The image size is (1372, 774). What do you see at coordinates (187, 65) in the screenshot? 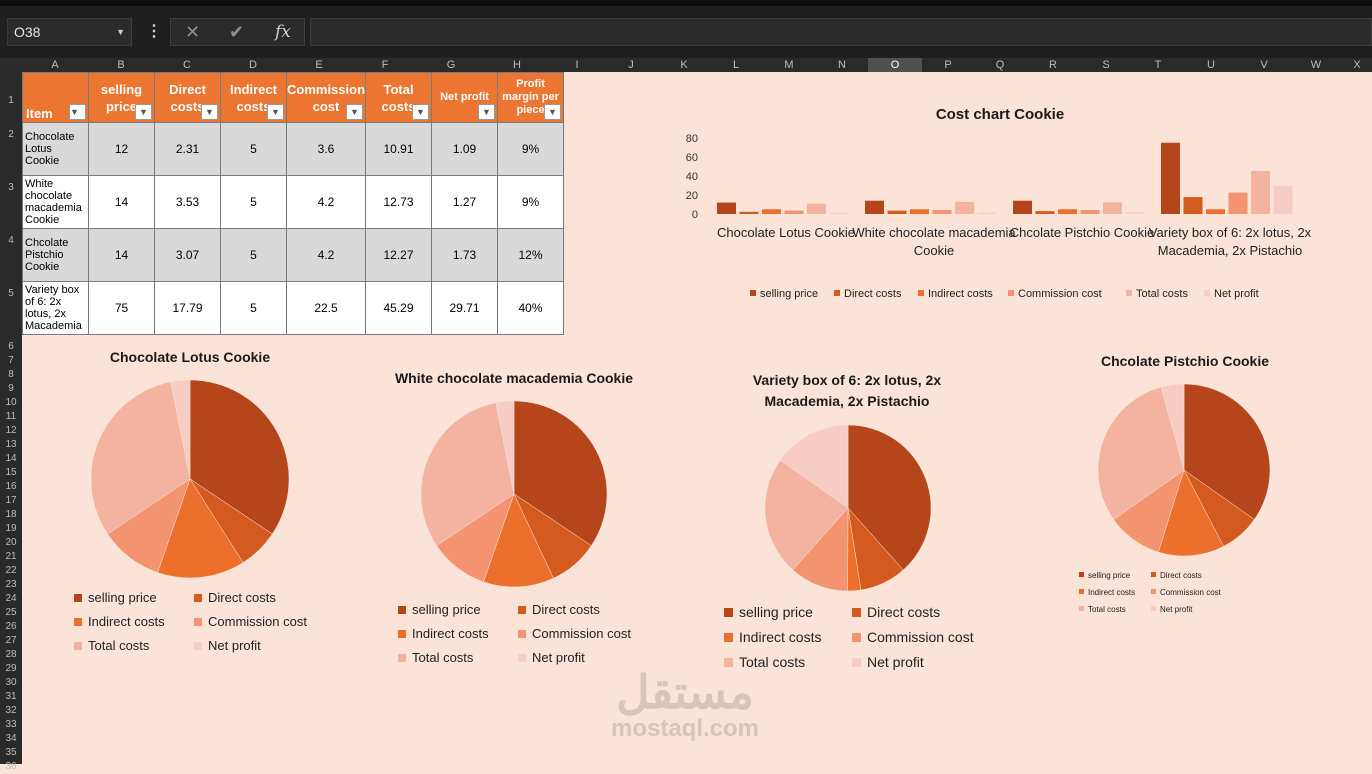
I see `column-header-C: C` at bounding box center [187, 65].